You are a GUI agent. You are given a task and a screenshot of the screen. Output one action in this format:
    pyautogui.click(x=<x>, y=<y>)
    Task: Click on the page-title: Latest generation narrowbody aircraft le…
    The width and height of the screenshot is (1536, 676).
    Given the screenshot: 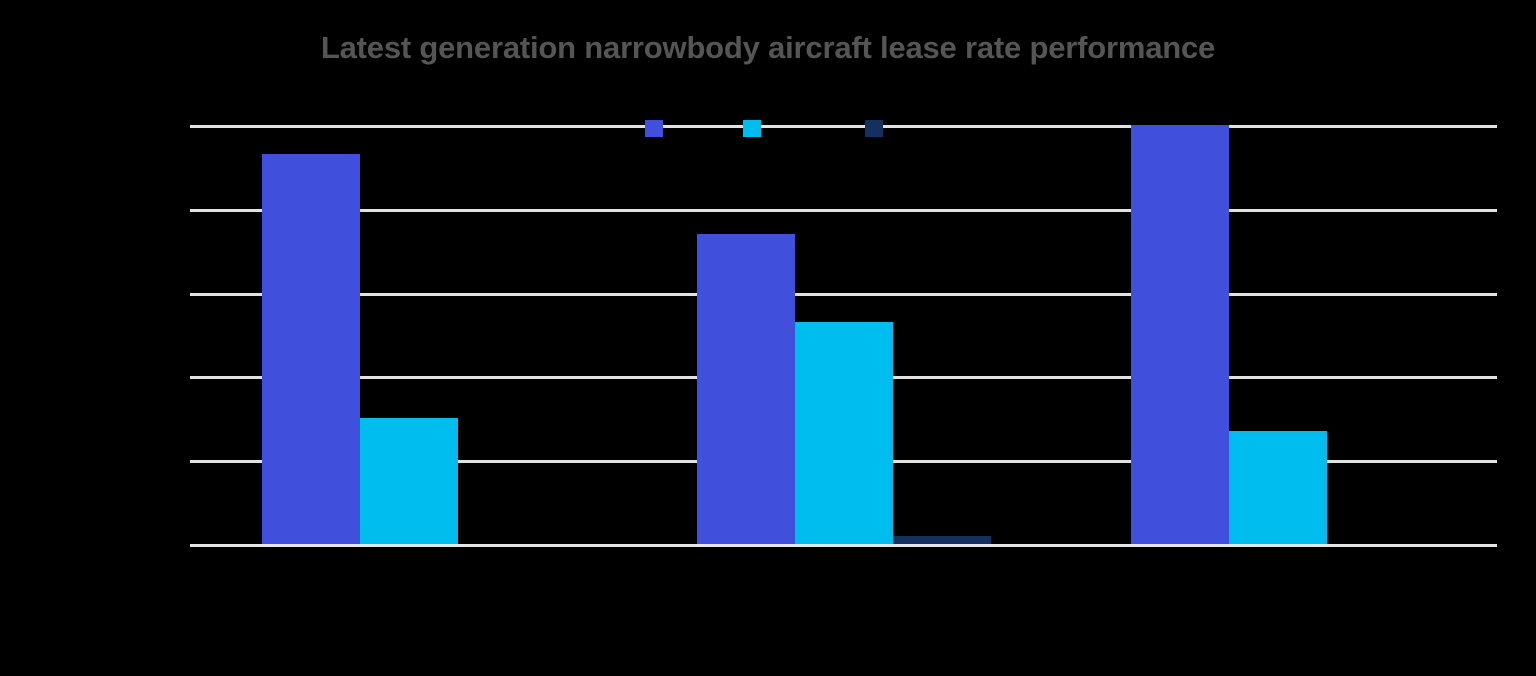 What is the action you would take?
    pyautogui.click(x=768, y=47)
    